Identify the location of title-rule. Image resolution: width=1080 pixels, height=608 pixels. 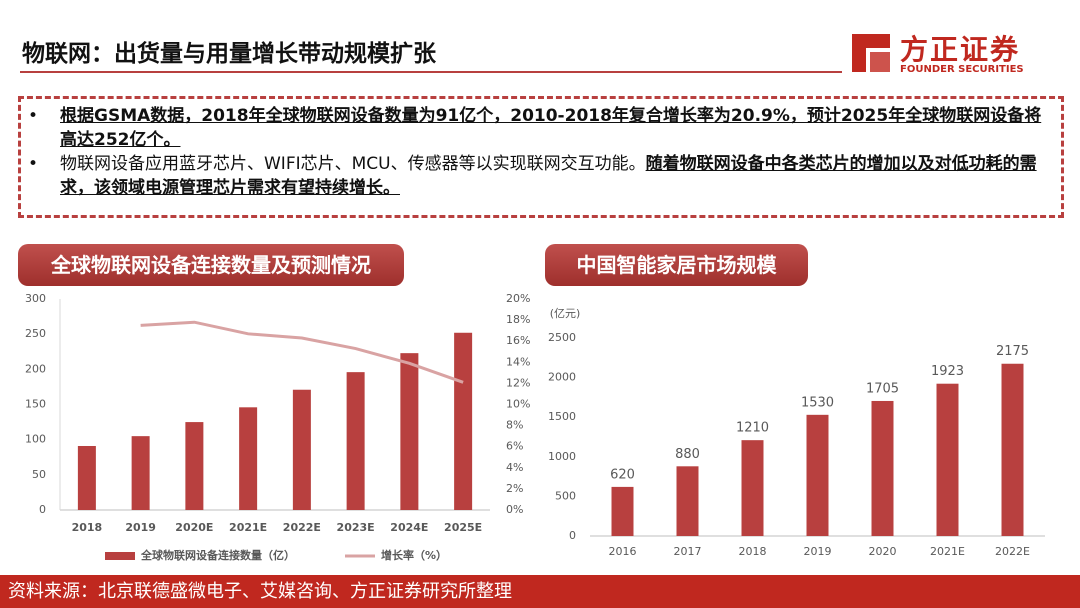
(431, 72).